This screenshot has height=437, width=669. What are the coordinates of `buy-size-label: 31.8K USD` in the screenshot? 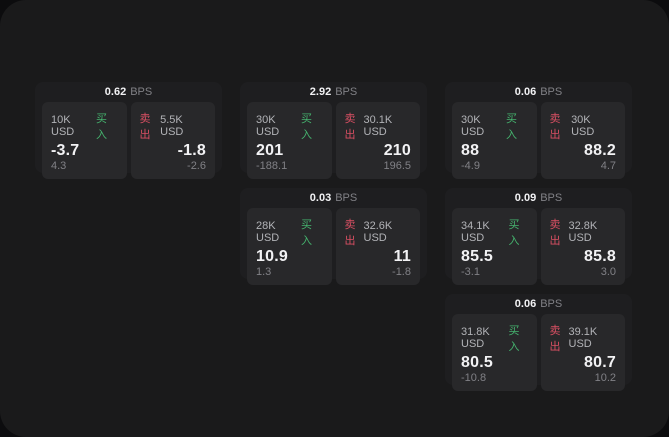 It's located at (475, 338).